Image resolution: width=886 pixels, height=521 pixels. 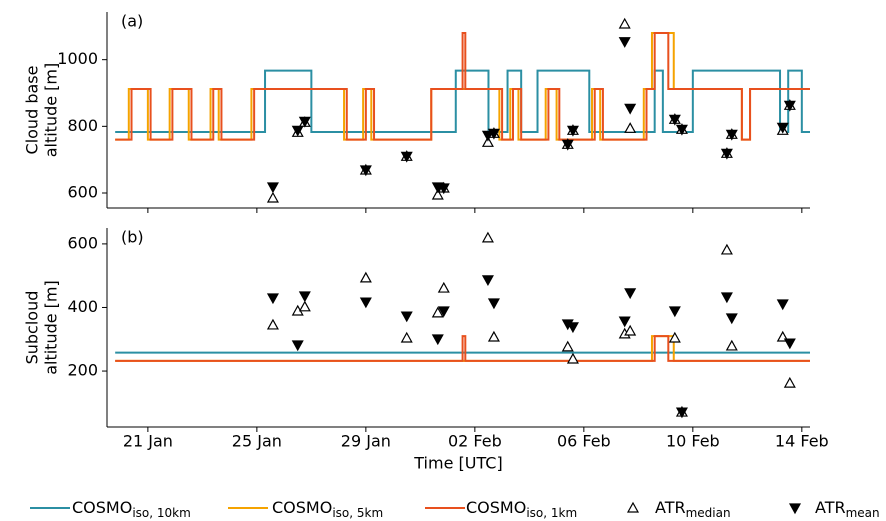 I want to click on legend-label: ATRmean, so click(x=847, y=509).